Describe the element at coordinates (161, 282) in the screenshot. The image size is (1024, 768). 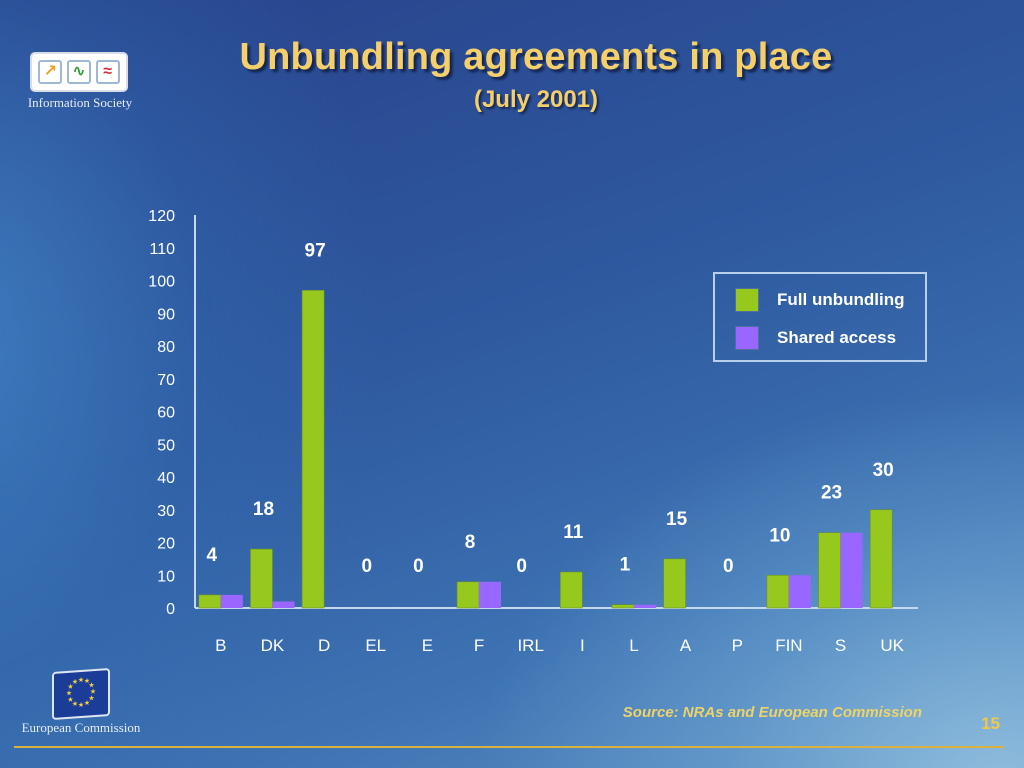
I see `y-tick-label: 100` at that location.